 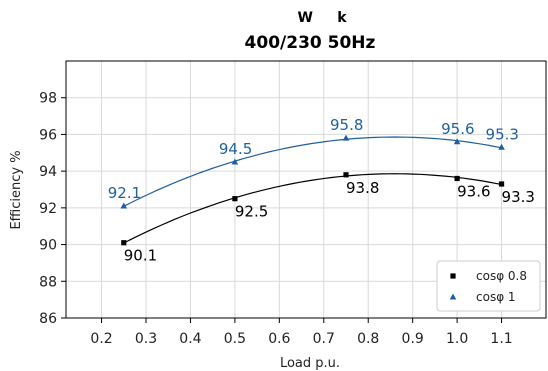 What do you see at coordinates (48, 282) in the screenshot?
I see `y-tick-label: 88` at bounding box center [48, 282].